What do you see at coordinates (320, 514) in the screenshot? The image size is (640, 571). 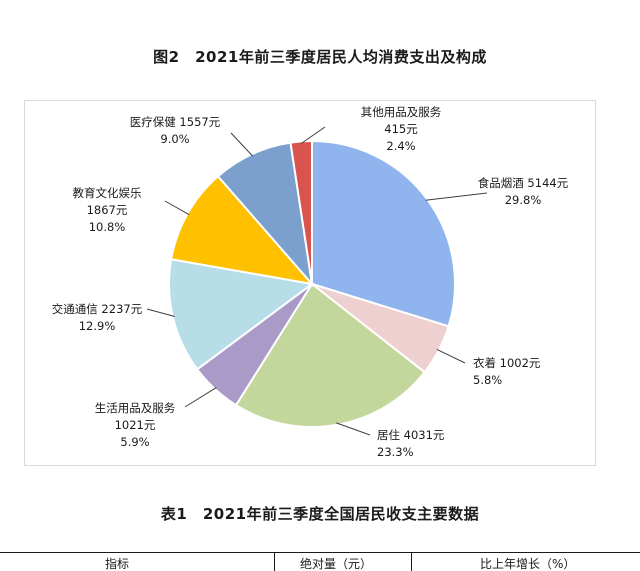 I see `table-title: 表1 2021年前三季度全国居民收支主要数据` at bounding box center [320, 514].